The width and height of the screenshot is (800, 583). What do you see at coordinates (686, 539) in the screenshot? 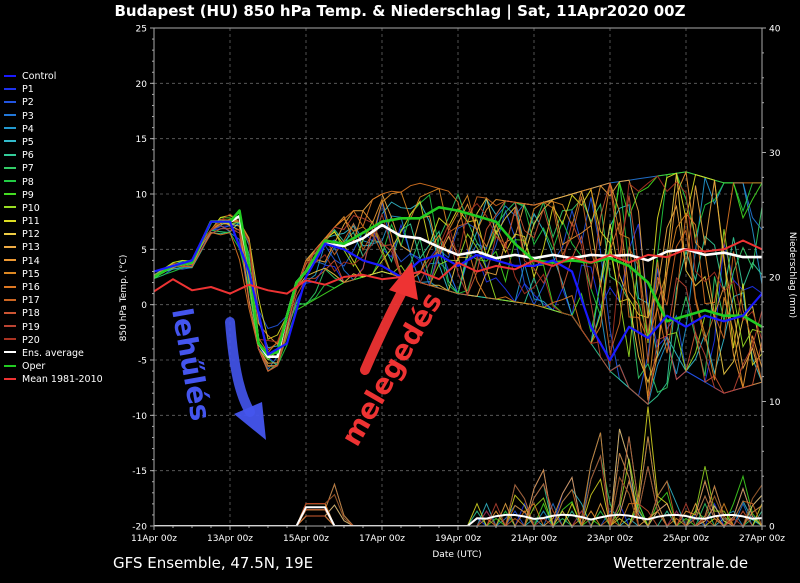
I see `x-tick-label: 25Apr 00z` at bounding box center [686, 539].